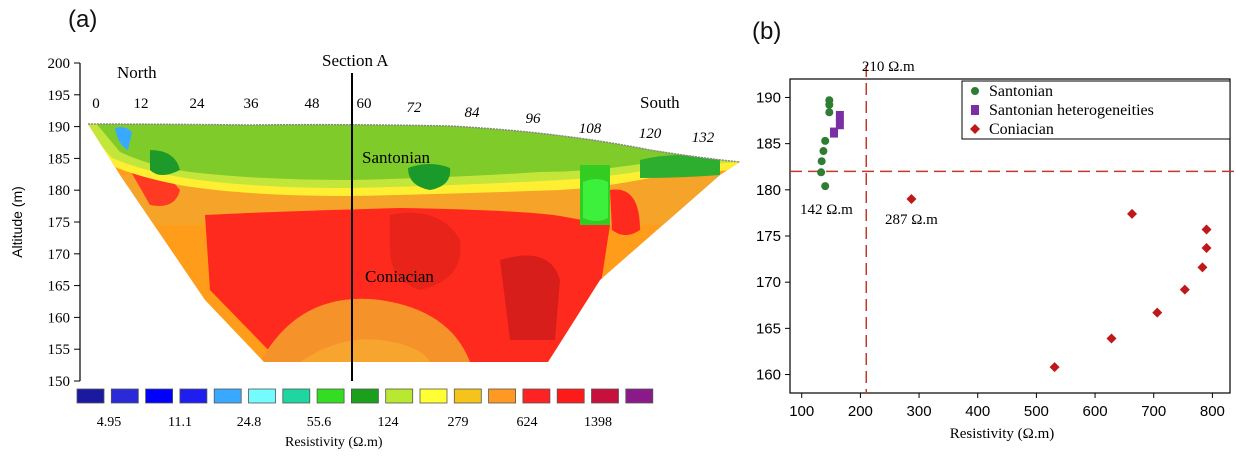 This screenshot has width=1236, height=459. Describe the element at coordinates (1212, 411) in the screenshot. I see `x-tick-label: 800` at that location.